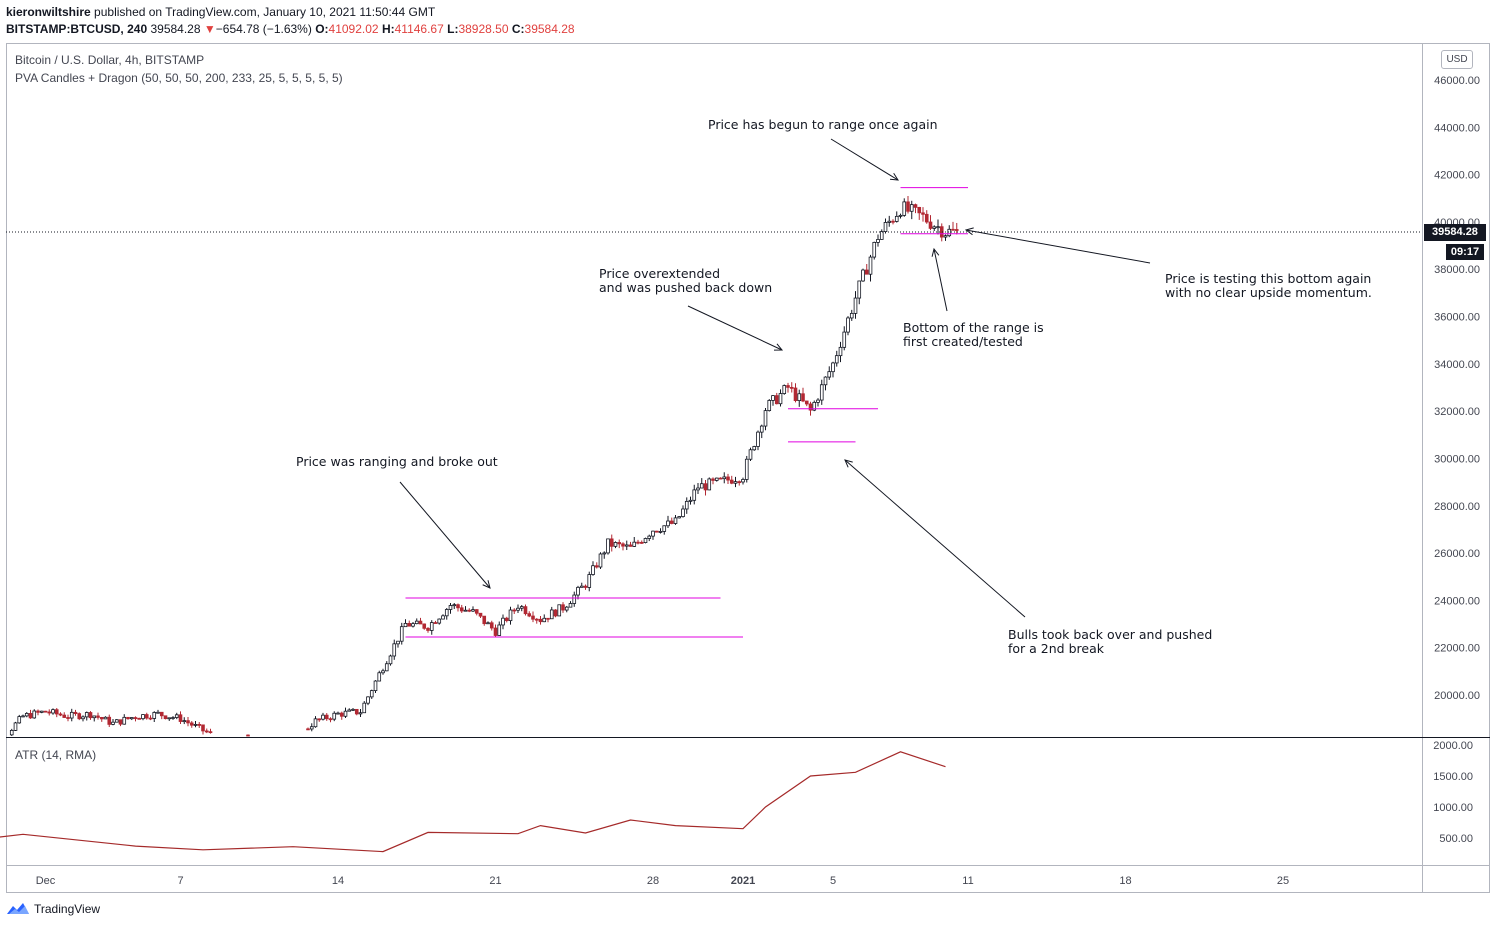 This screenshot has width=1496, height=930. Describe the element at coordinates (48, 12) in the screenshot. I see `author-name: kieronwiltshire` at that location.